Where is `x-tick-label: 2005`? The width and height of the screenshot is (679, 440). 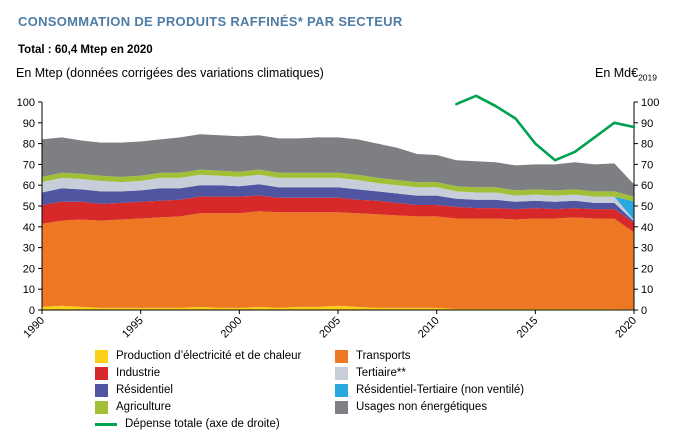
x-tick-label: 2005 is located at coordinates (330, 328).